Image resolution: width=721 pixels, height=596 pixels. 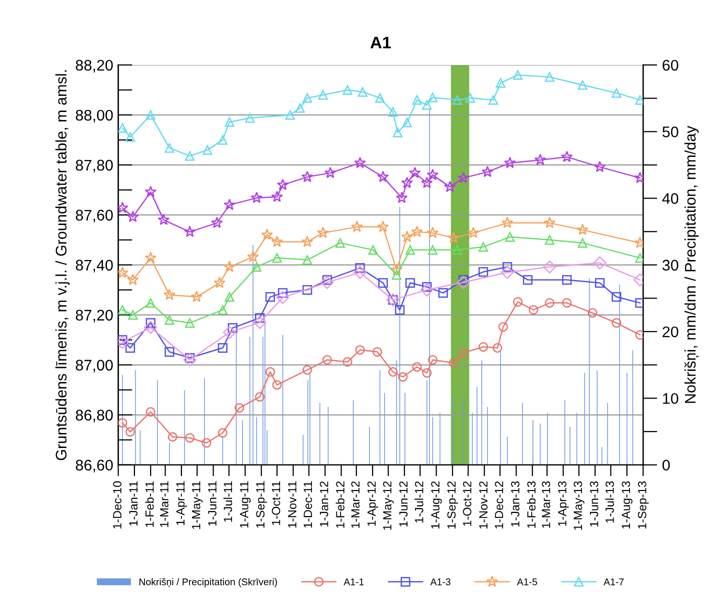 What do you see at coordinates (388, 505) in the screenshot?
I see `x-tick-label: 1-May-12` at bounding box center [388, 505].